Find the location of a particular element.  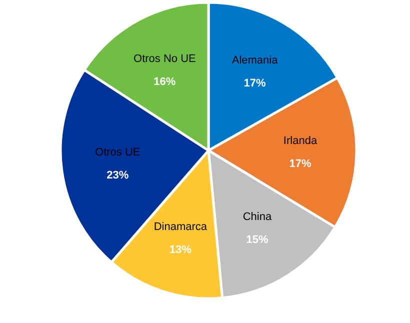

data-label: 23% is located at coordinates (117, 175).